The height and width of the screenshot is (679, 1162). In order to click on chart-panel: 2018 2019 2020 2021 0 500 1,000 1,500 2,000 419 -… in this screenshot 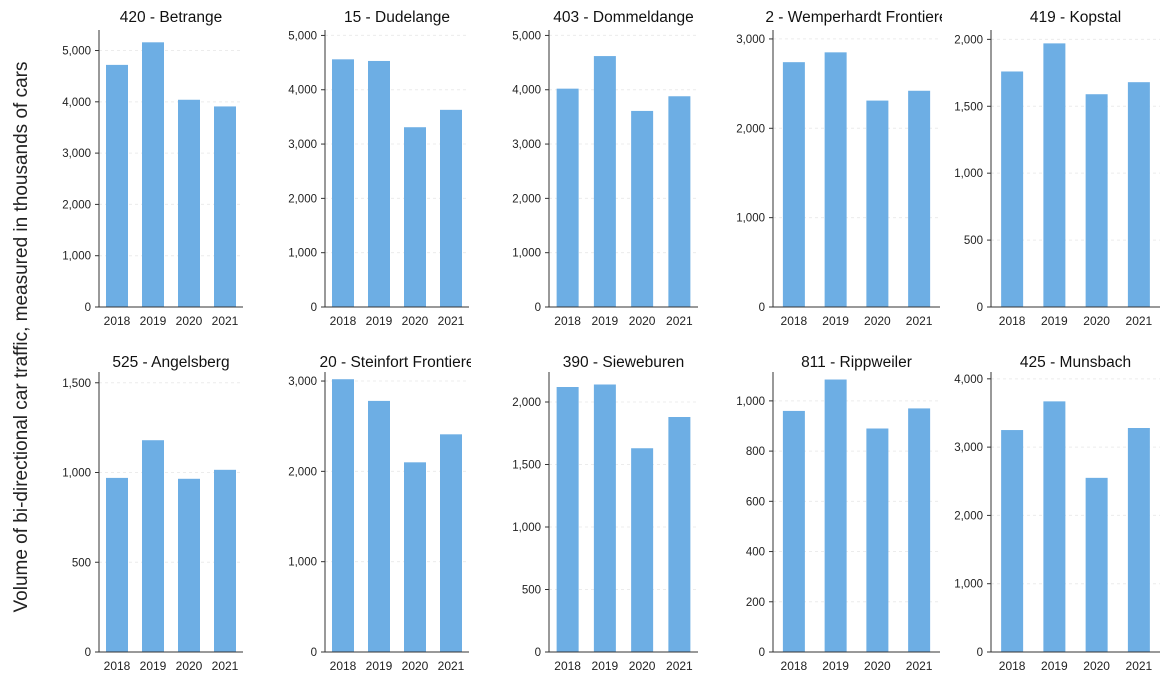, I will do `click(1057, 168)`.